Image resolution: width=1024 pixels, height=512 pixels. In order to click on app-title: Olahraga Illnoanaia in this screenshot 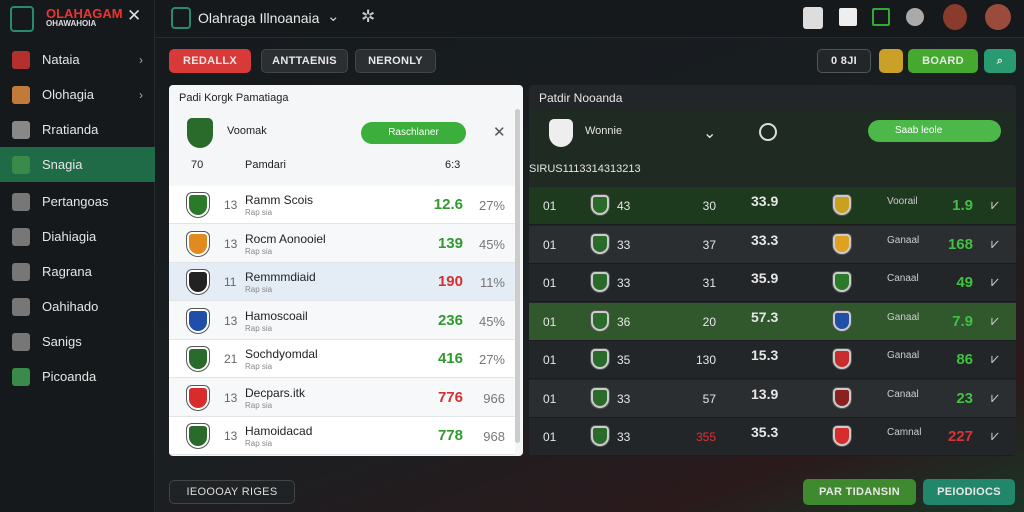, I will do `click(259, 18)`.